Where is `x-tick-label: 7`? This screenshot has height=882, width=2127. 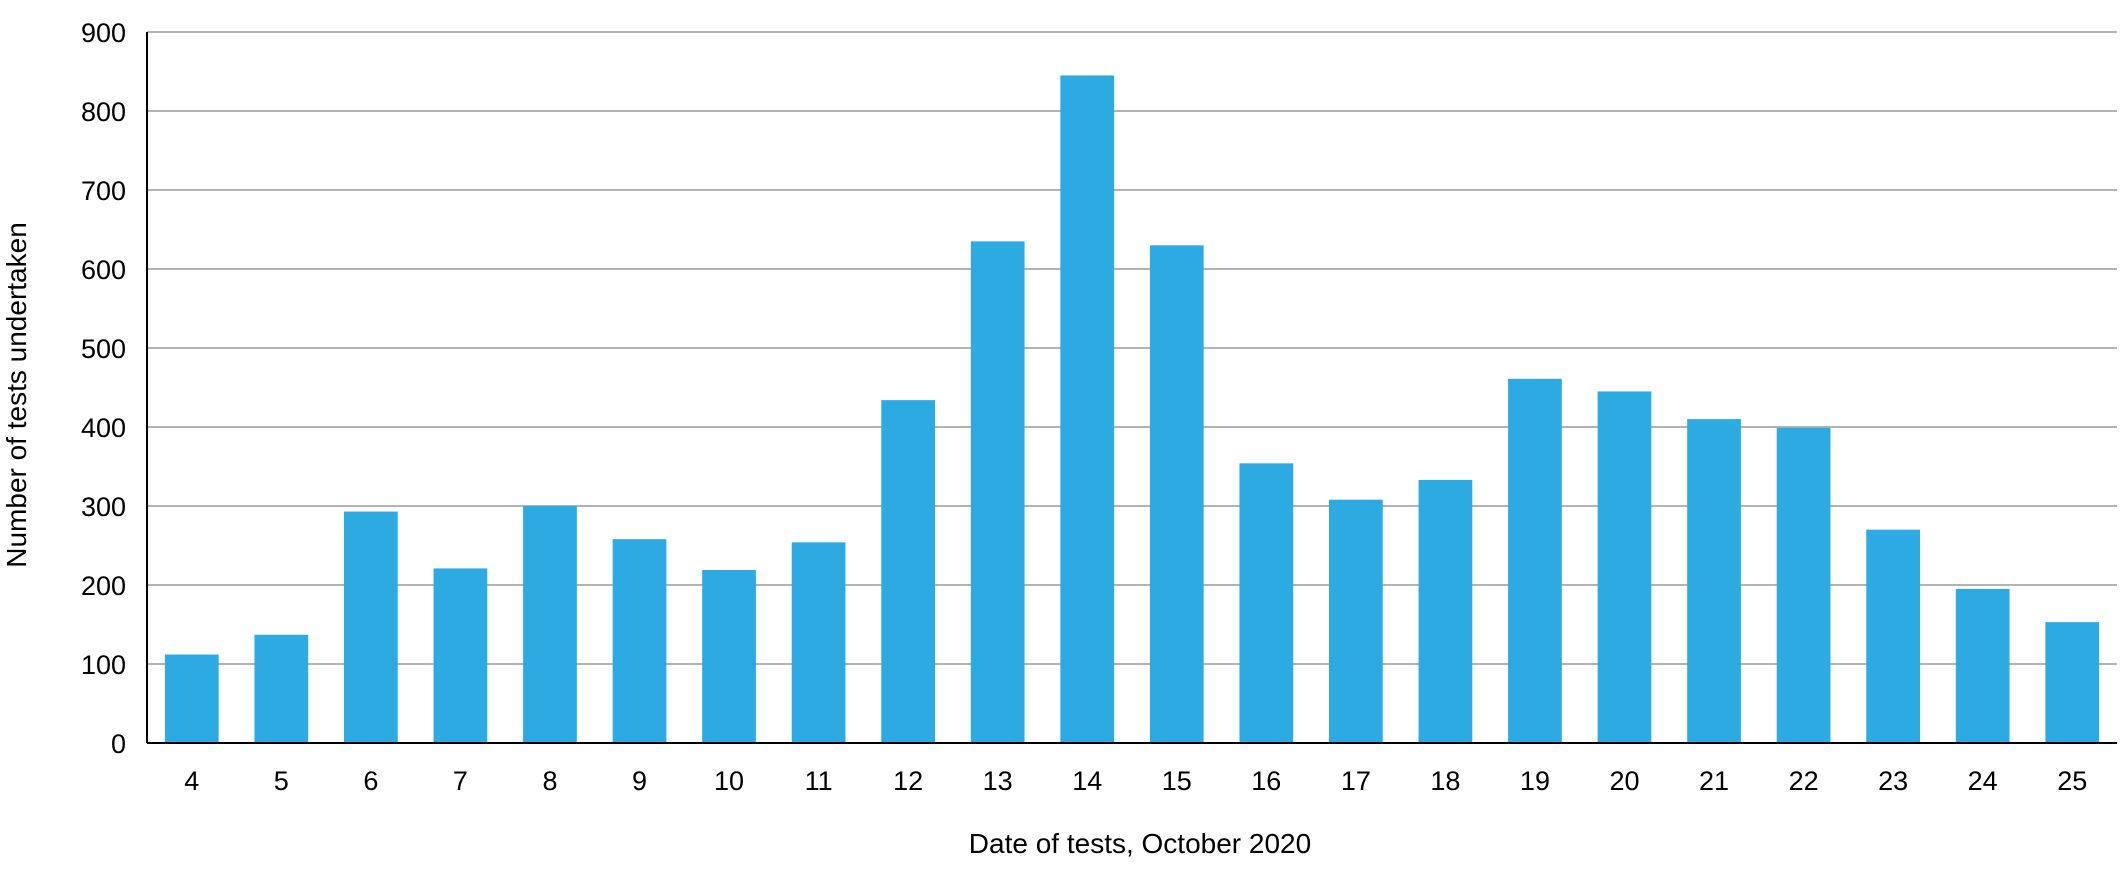 x-tick-label: 7 is located at coordinates (460, 781).